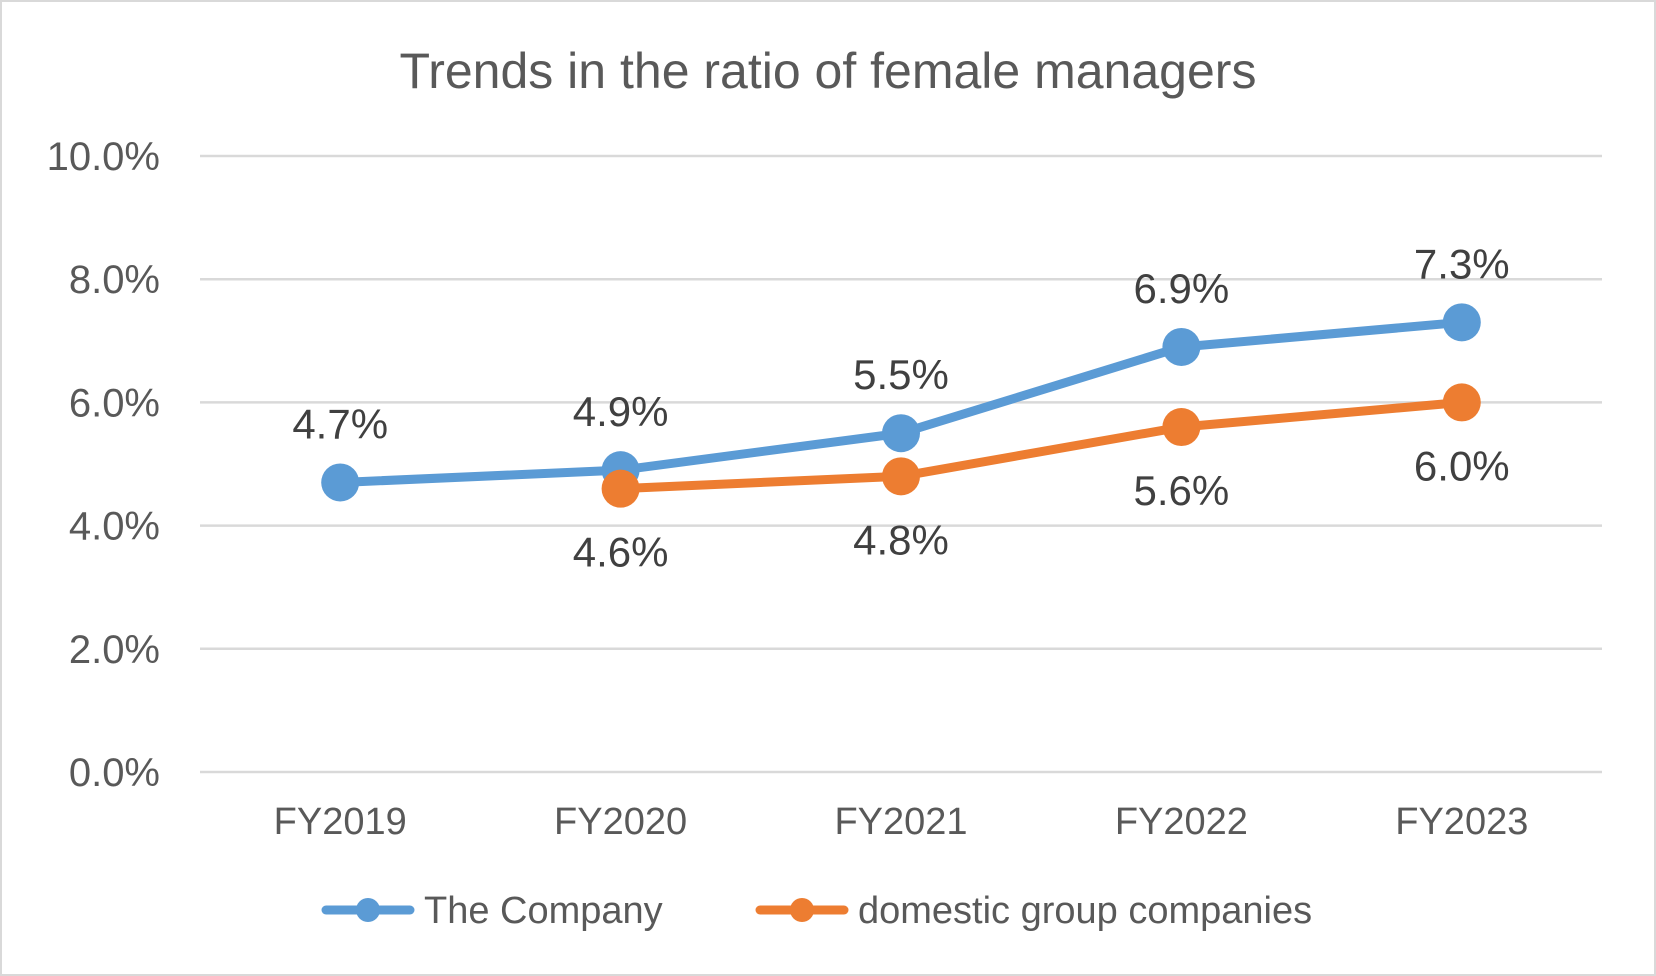  I want to click on y-tick-label-2: 4.0%, so click(114, 527).